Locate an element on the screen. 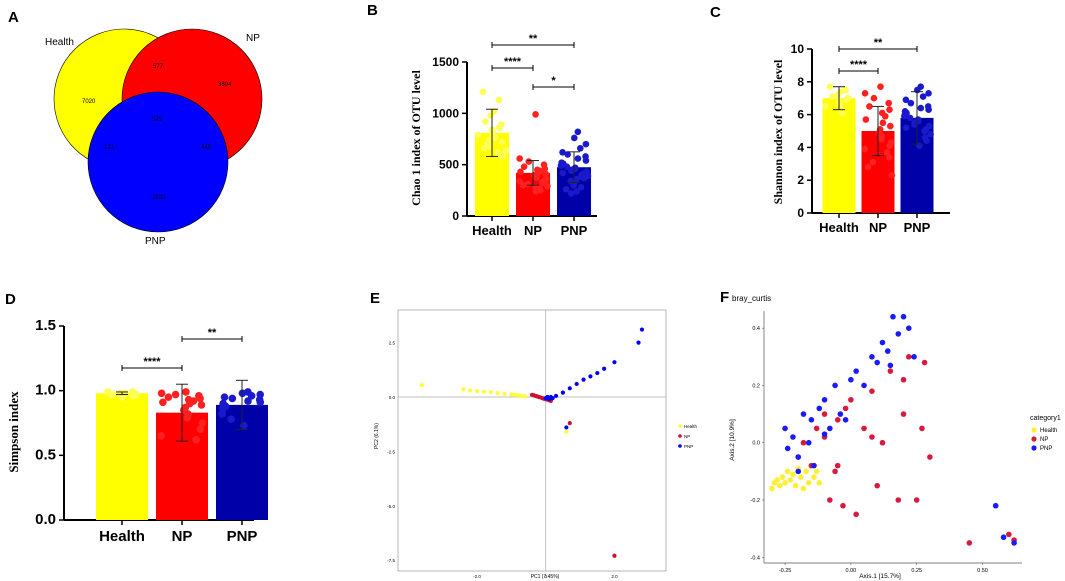 This screenshot has width=1065, height=581. chart-b-sig-label: * is located at coordinates (553, 81).